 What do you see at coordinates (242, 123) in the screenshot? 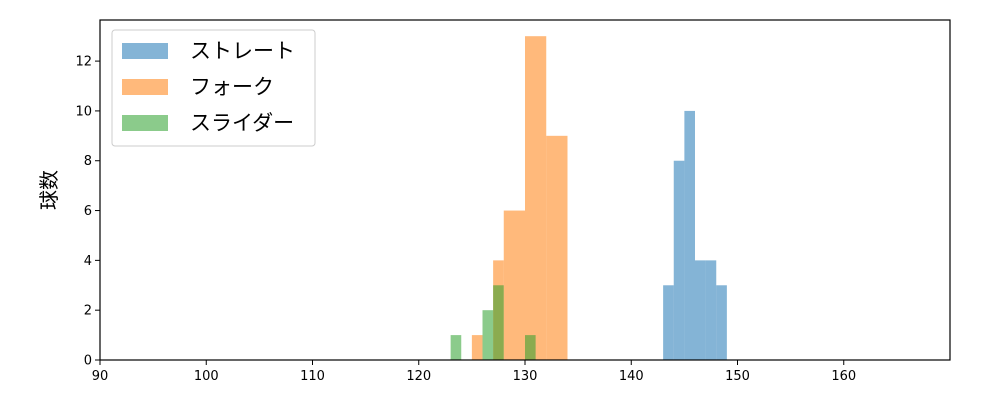
I see `legend-label: スライダー` at bounding box center [242, 123].